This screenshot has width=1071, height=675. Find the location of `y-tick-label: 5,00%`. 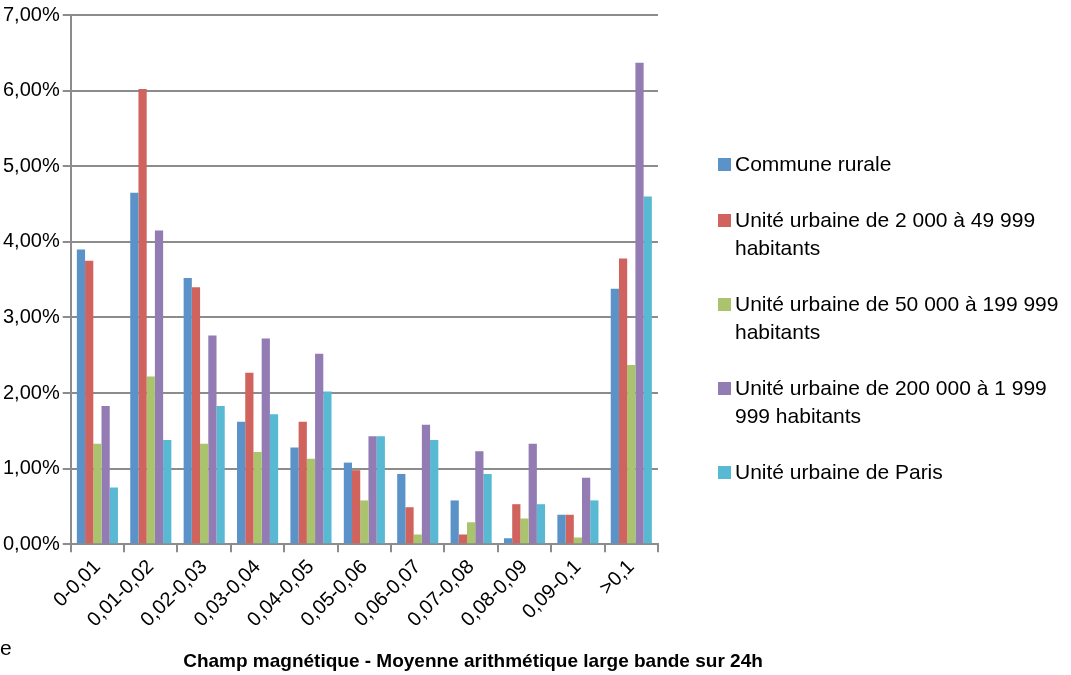

y-tick-label: 5,00% is located at coordinates (31, 164).